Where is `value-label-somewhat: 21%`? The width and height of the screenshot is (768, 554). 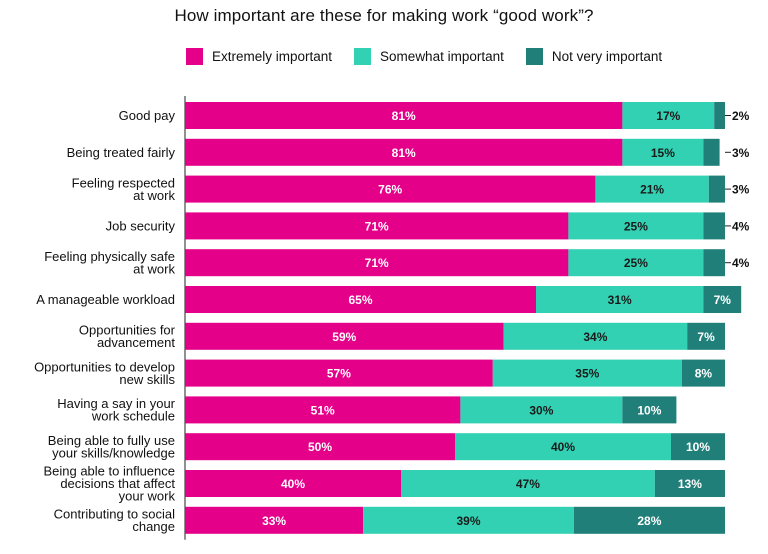
value-label-somewhat: 21% is located at coordinates (652, 190).